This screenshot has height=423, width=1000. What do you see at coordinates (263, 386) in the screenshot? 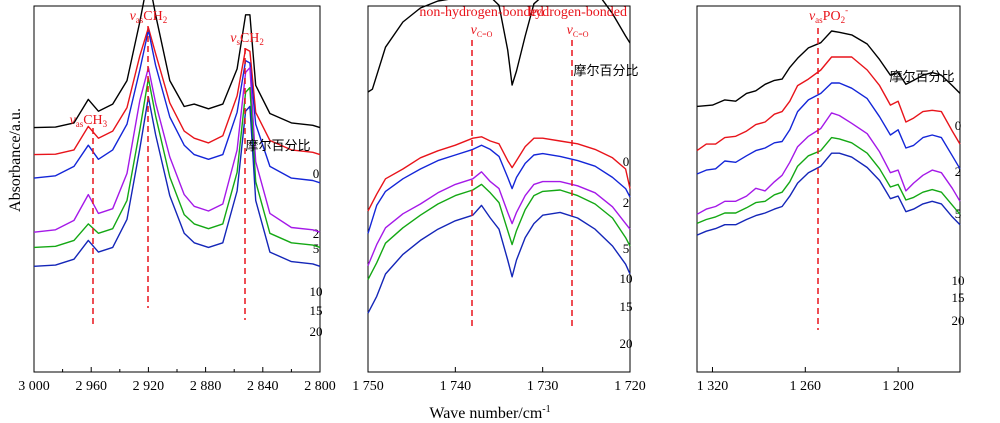
I see `x-tick-label: 2 840` at bounding box center [263, 386].